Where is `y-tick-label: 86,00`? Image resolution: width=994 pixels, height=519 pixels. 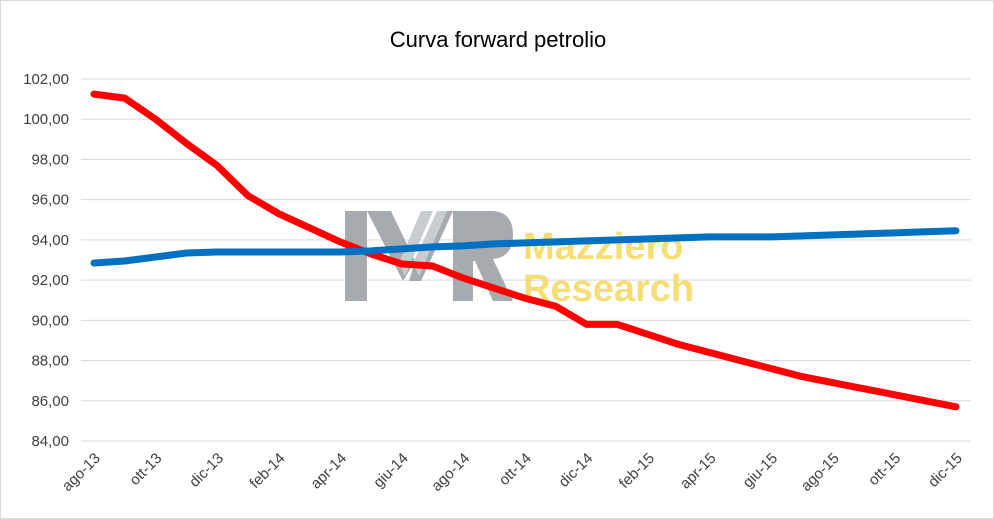
y-tick-label: 86,00 is located at coordinates (50, 401).